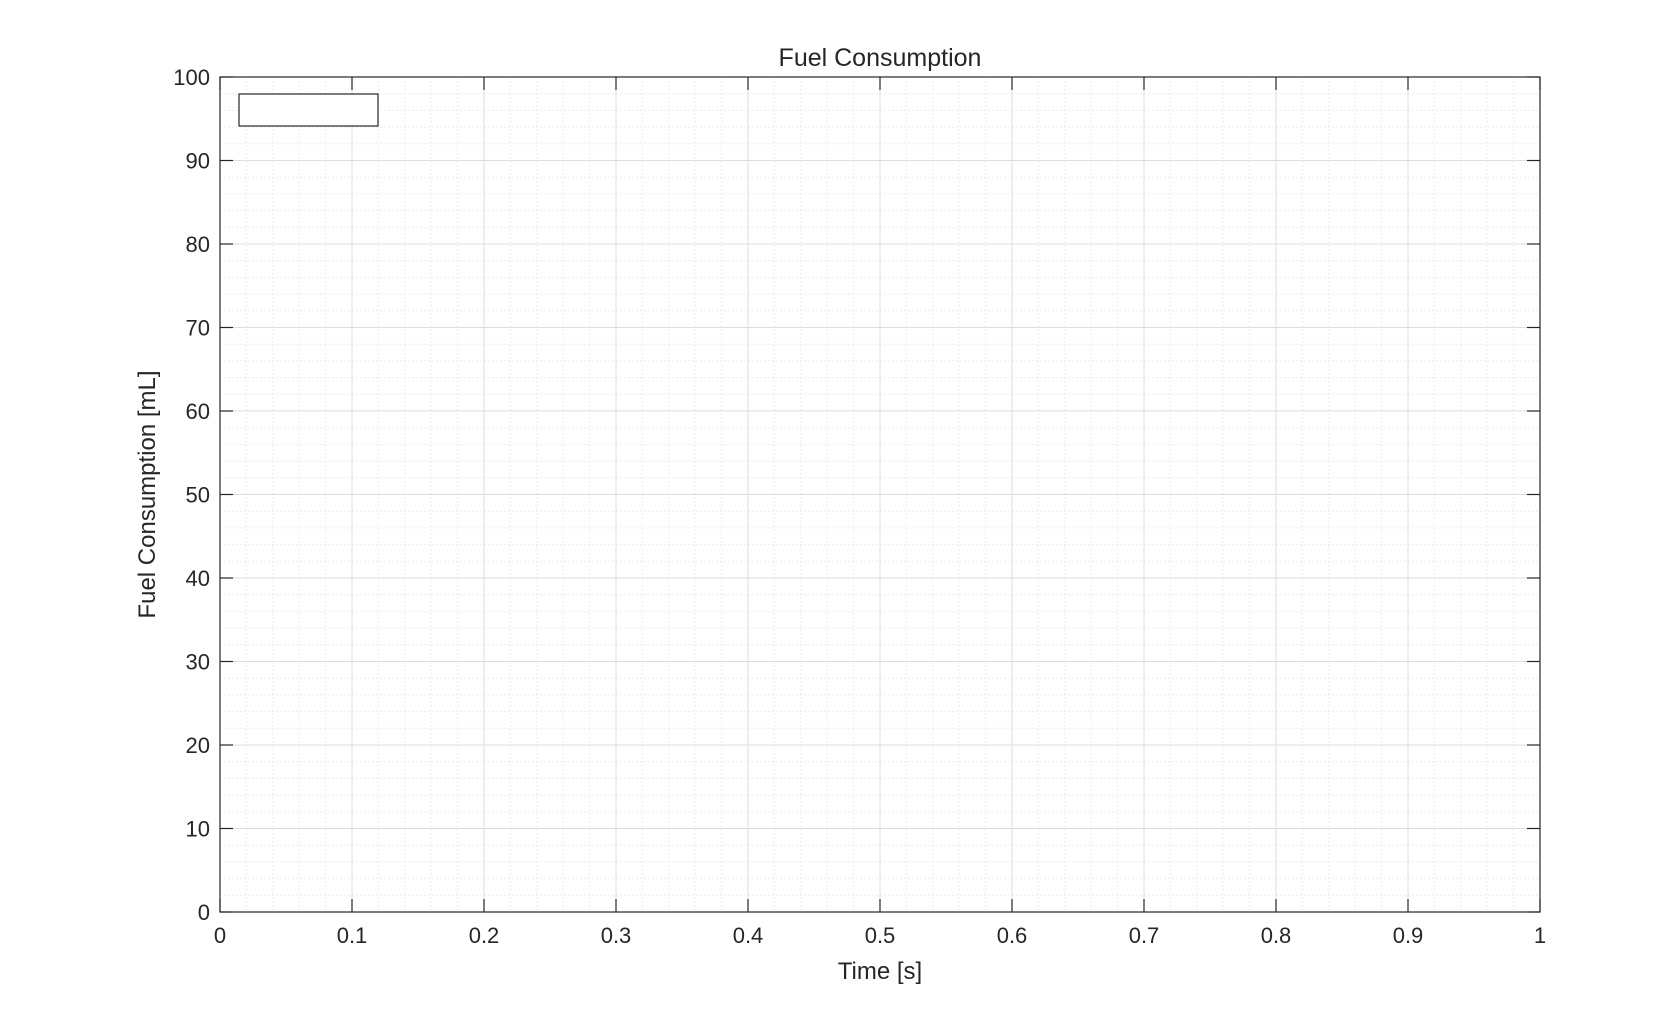 The image size is (1679, 1011). I want to click on x-tick-label: 0.9, so click(1408, 935).